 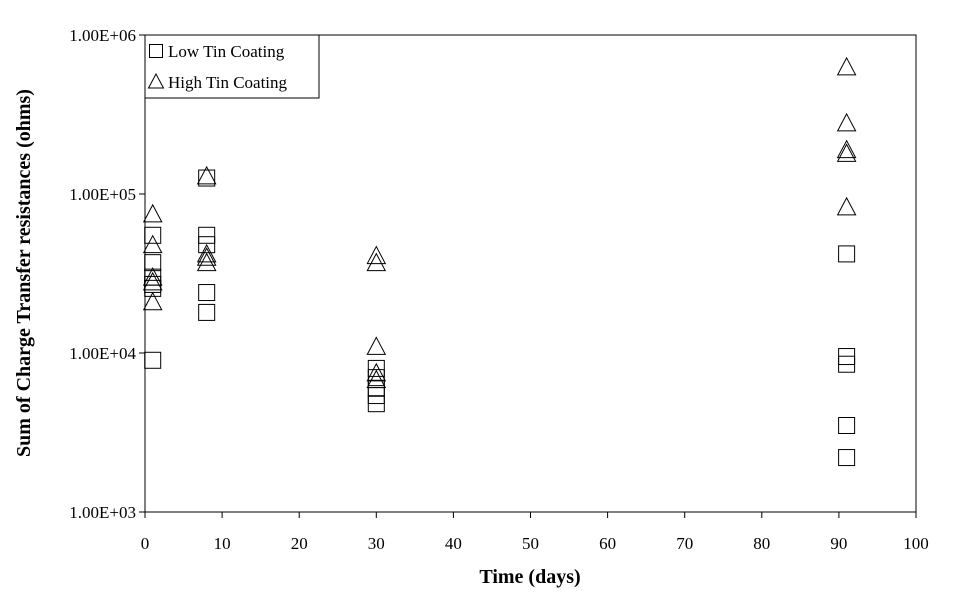 I want to click on x-tick-label: 60, so click(x=607, y=543).